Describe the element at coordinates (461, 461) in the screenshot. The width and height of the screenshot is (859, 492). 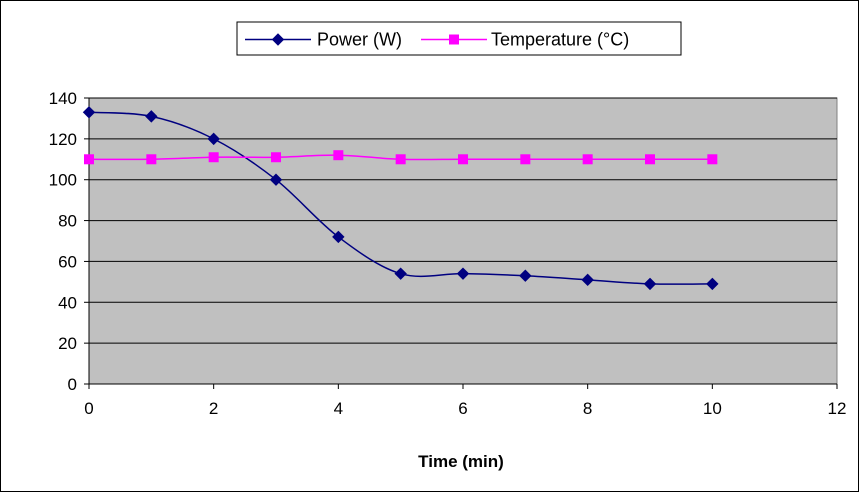
I see `x-axis-title: Time (min)` at that location.